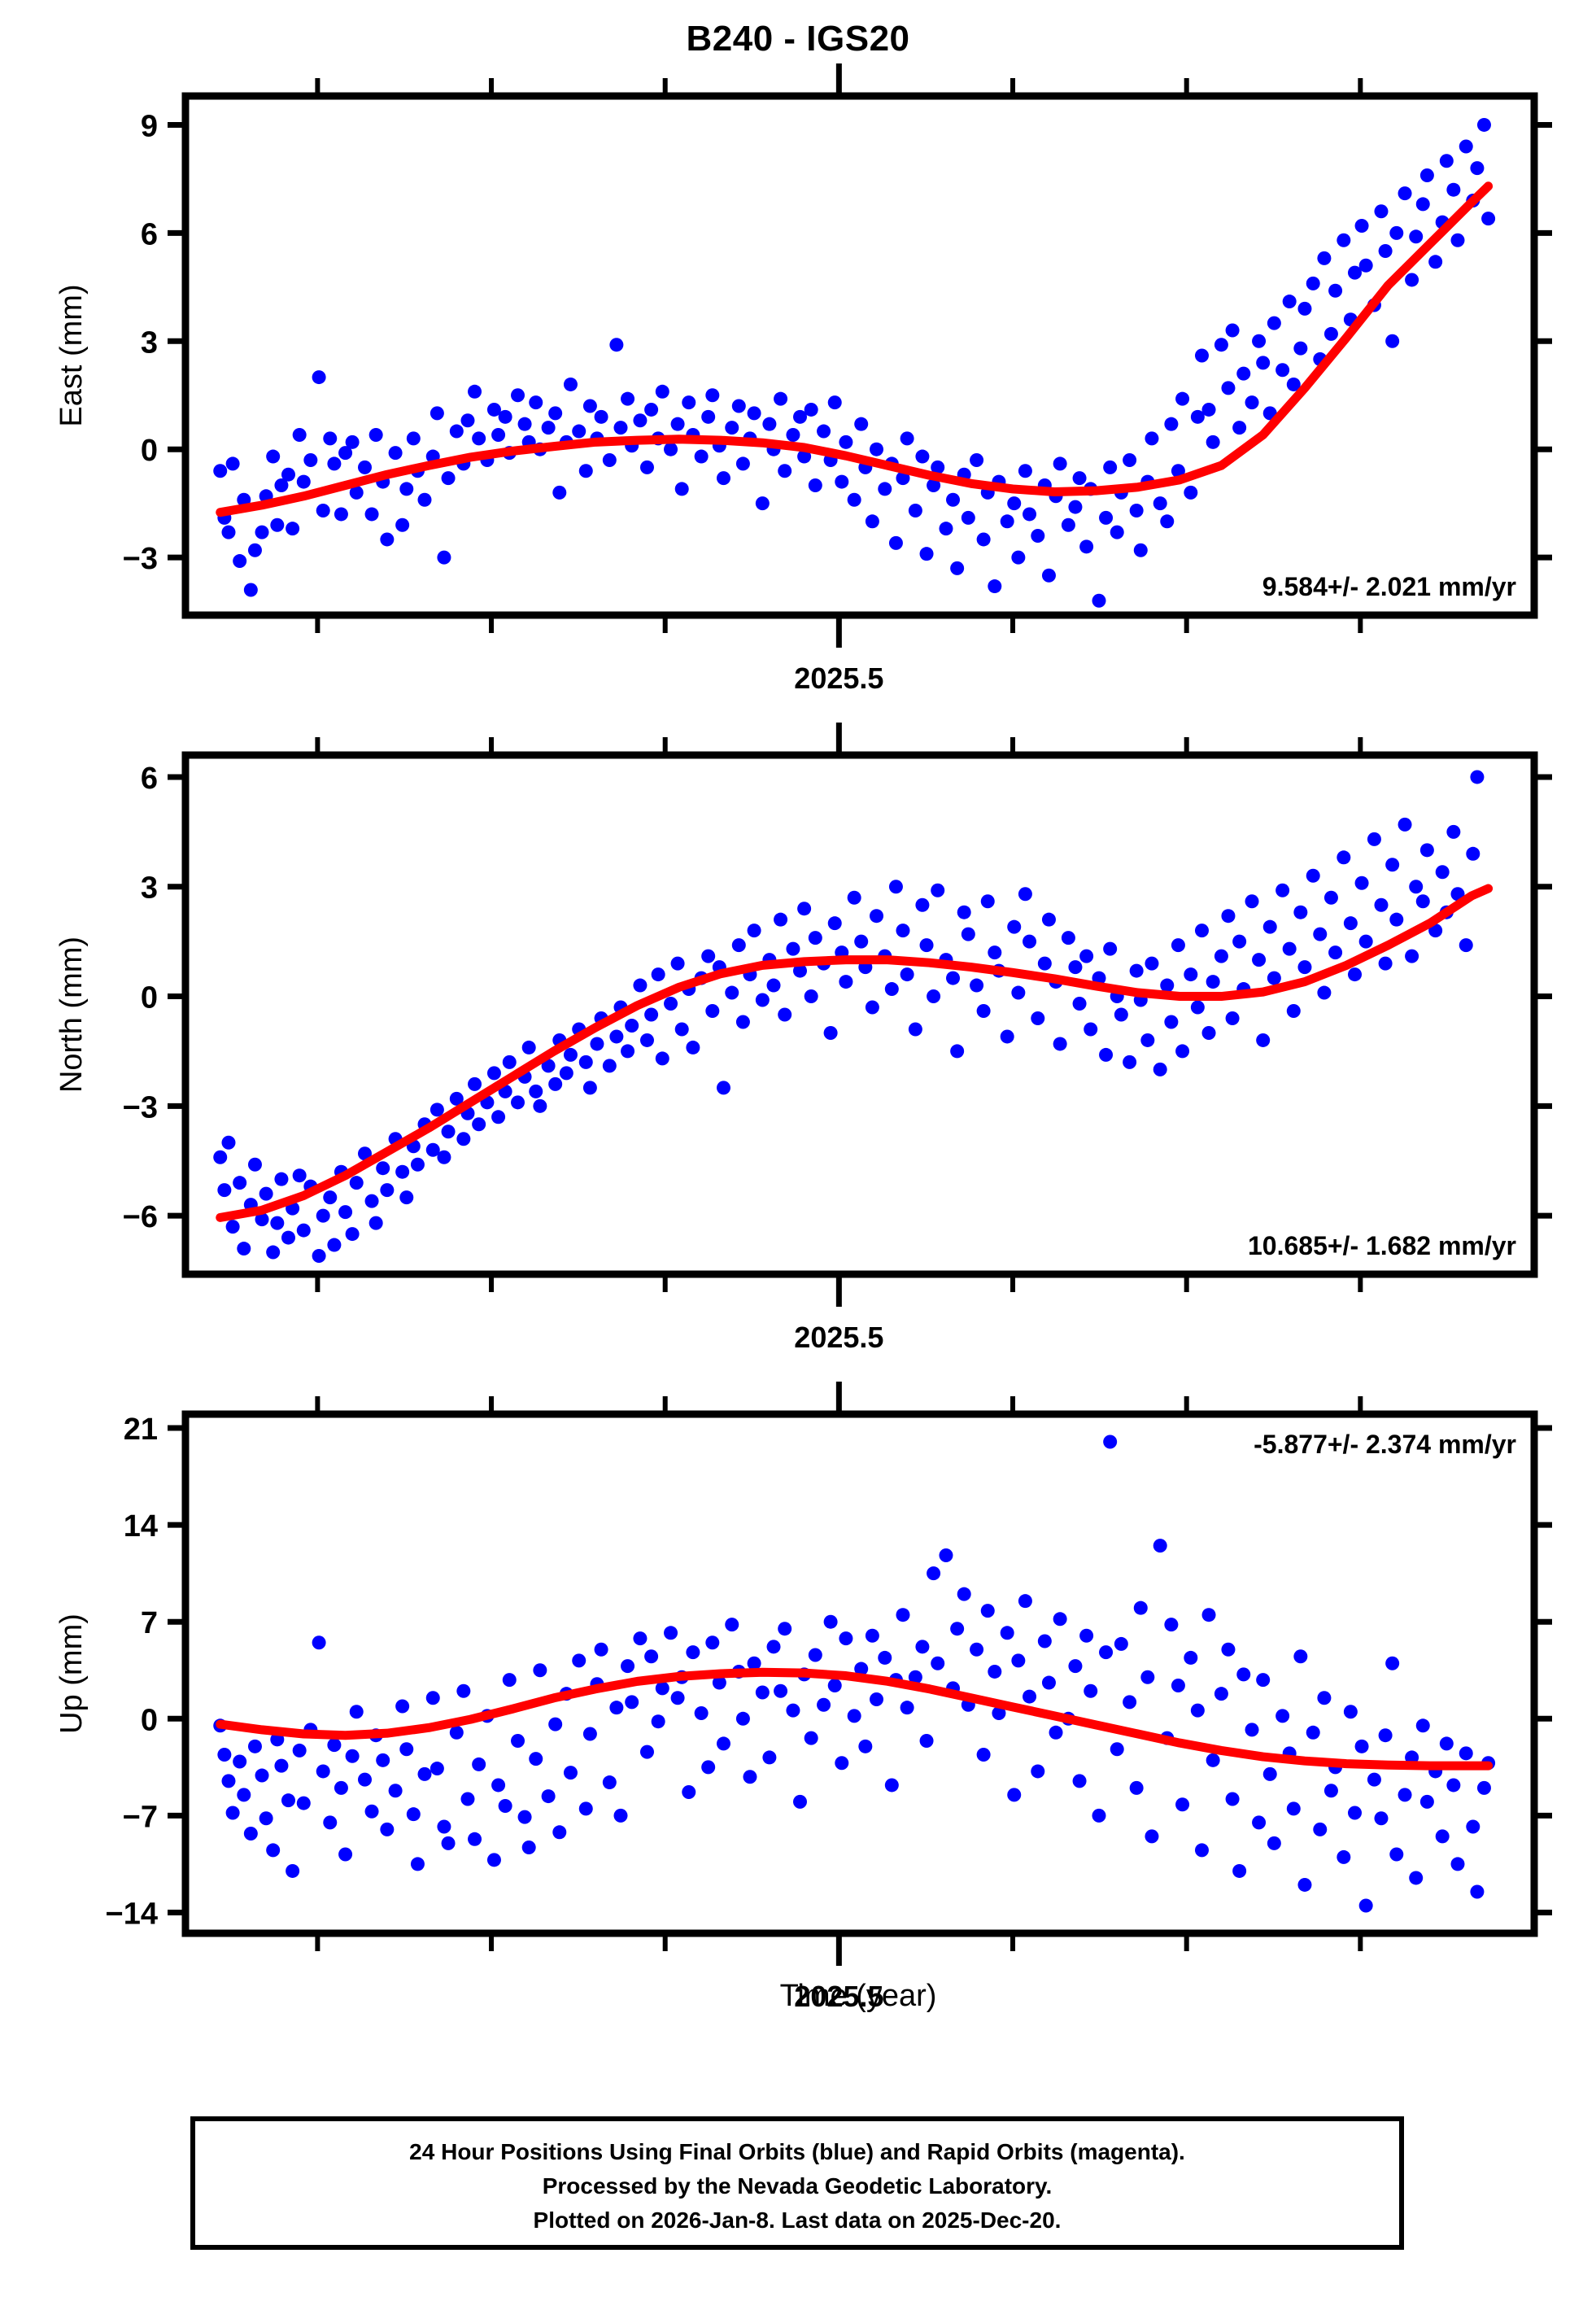 The height and width of the screenshot is (2310, 1596). Describe the element at coordinates (858, 1996) in the screenshot. I see `x-axis-title: Time (year)` at that location.